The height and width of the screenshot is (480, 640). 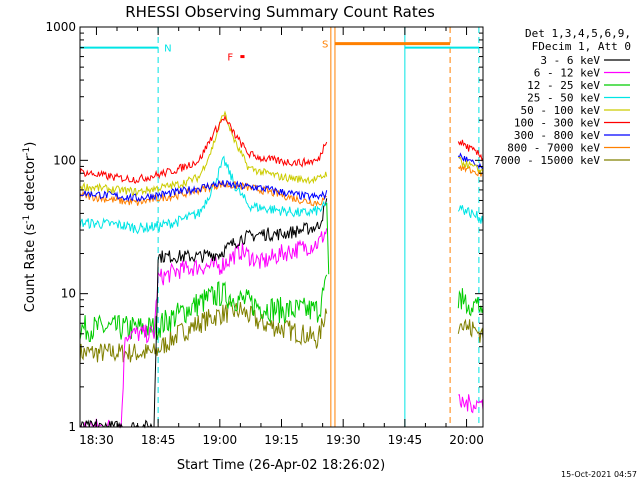 I want to click on legend-header-line-2: FDecim 1, Att 0, so click(x=581, y=46).